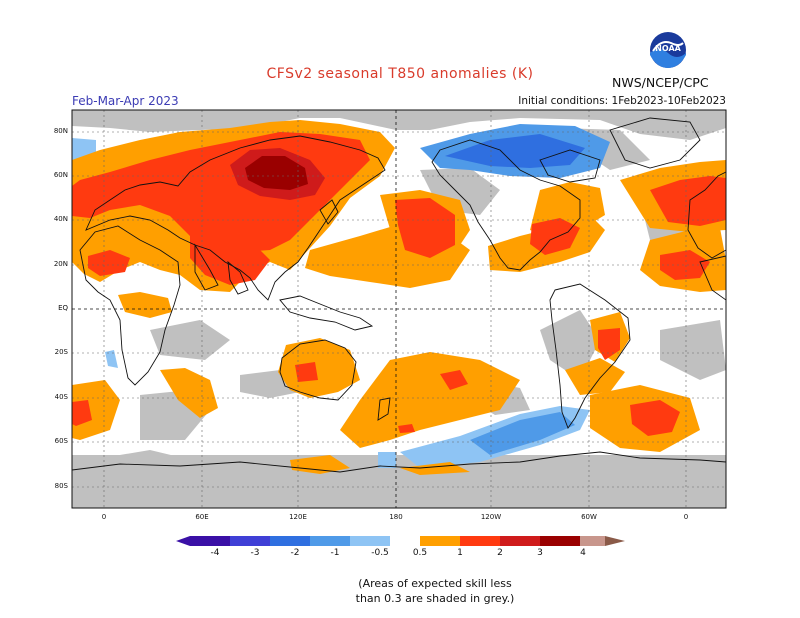  What do you see at coordinates (60, 219) in the screenshot?
I see `lat-tick-label: 40N` at bounding box center [60, 219].